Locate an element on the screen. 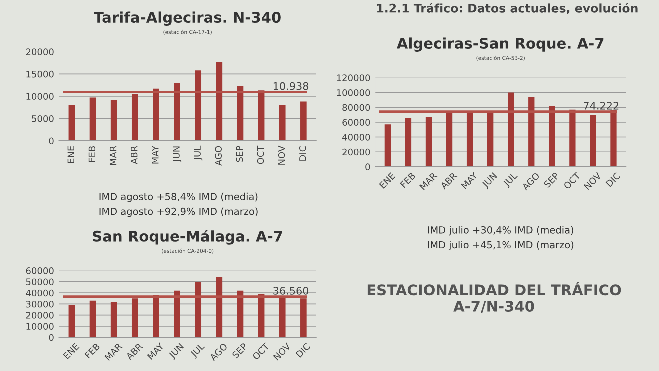  text: IMD agosto +92,9% IMD (marzo) is located at coordinates (179, 213).